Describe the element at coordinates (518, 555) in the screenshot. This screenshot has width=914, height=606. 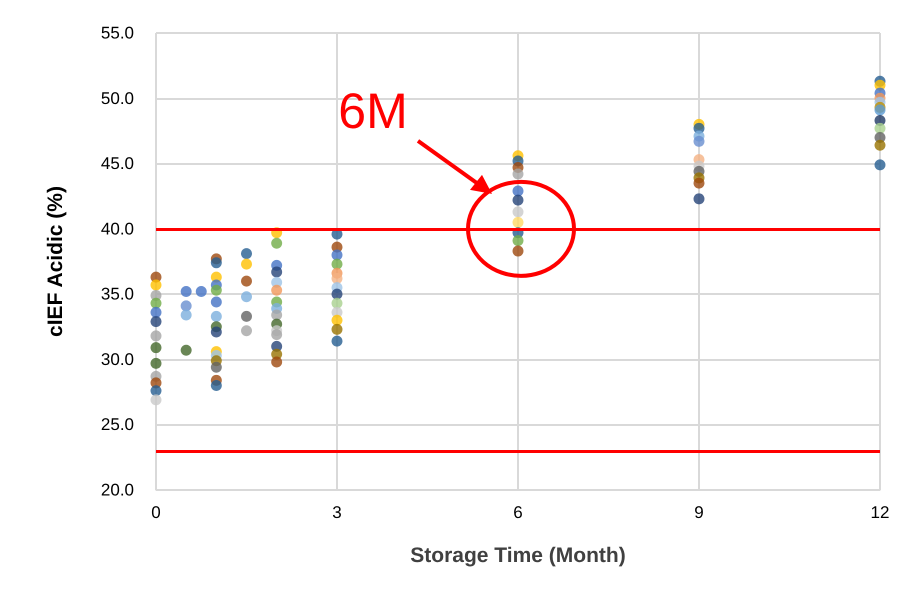
I see `x-axis-title: Storage Time (Month)` at that location.